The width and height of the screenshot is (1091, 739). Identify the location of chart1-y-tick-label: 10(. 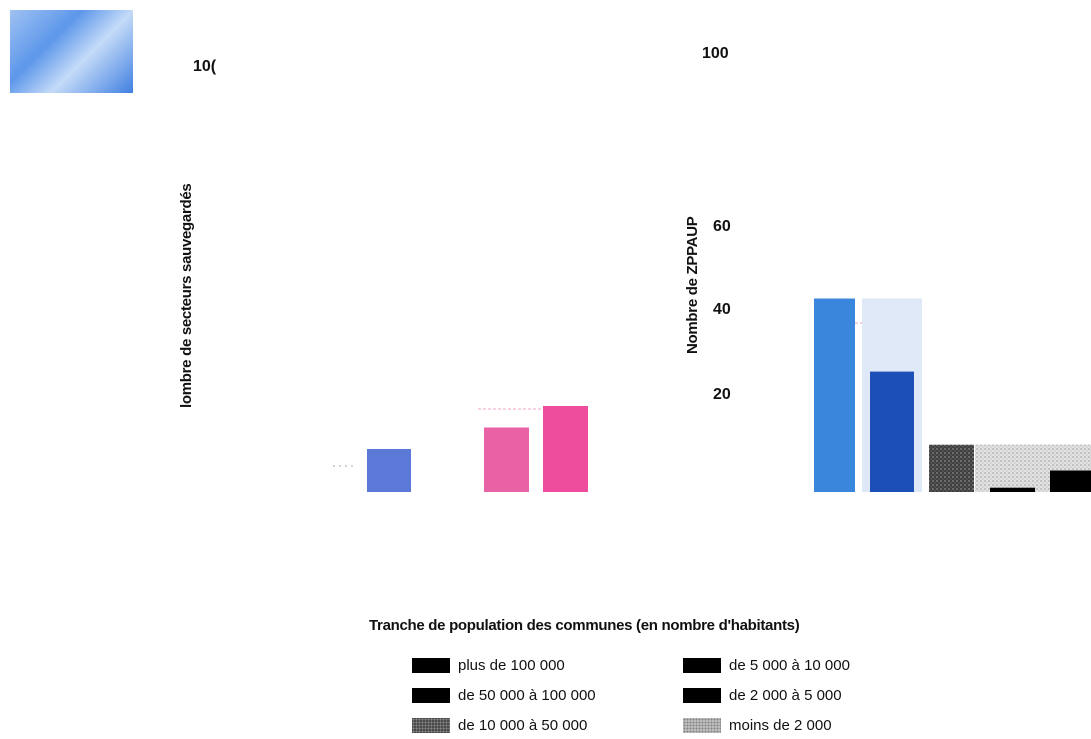
(205, 66).